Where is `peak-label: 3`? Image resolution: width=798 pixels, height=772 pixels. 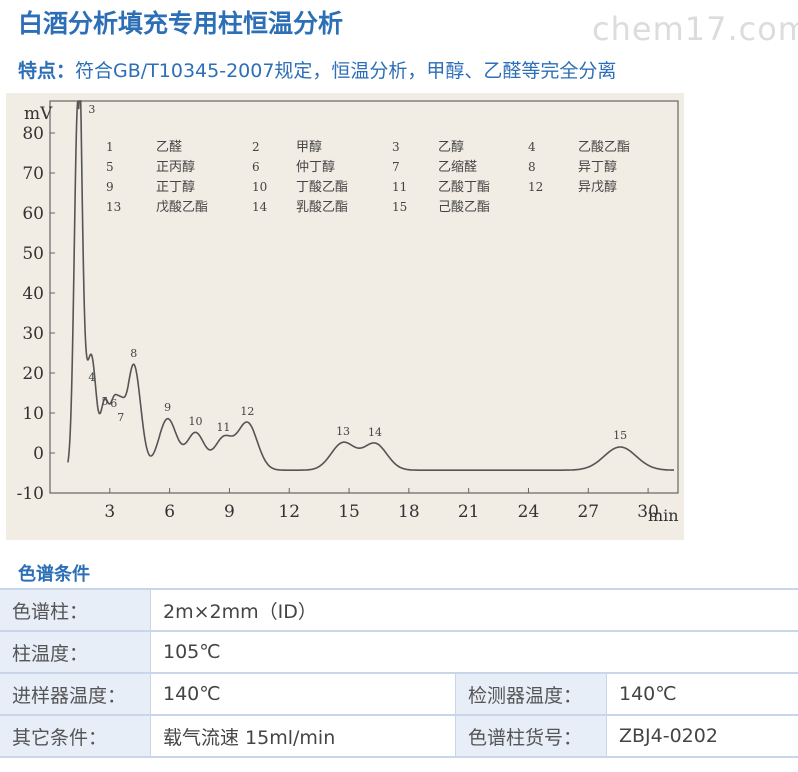 peak-label: 3 is located at coordinates (91, 109).